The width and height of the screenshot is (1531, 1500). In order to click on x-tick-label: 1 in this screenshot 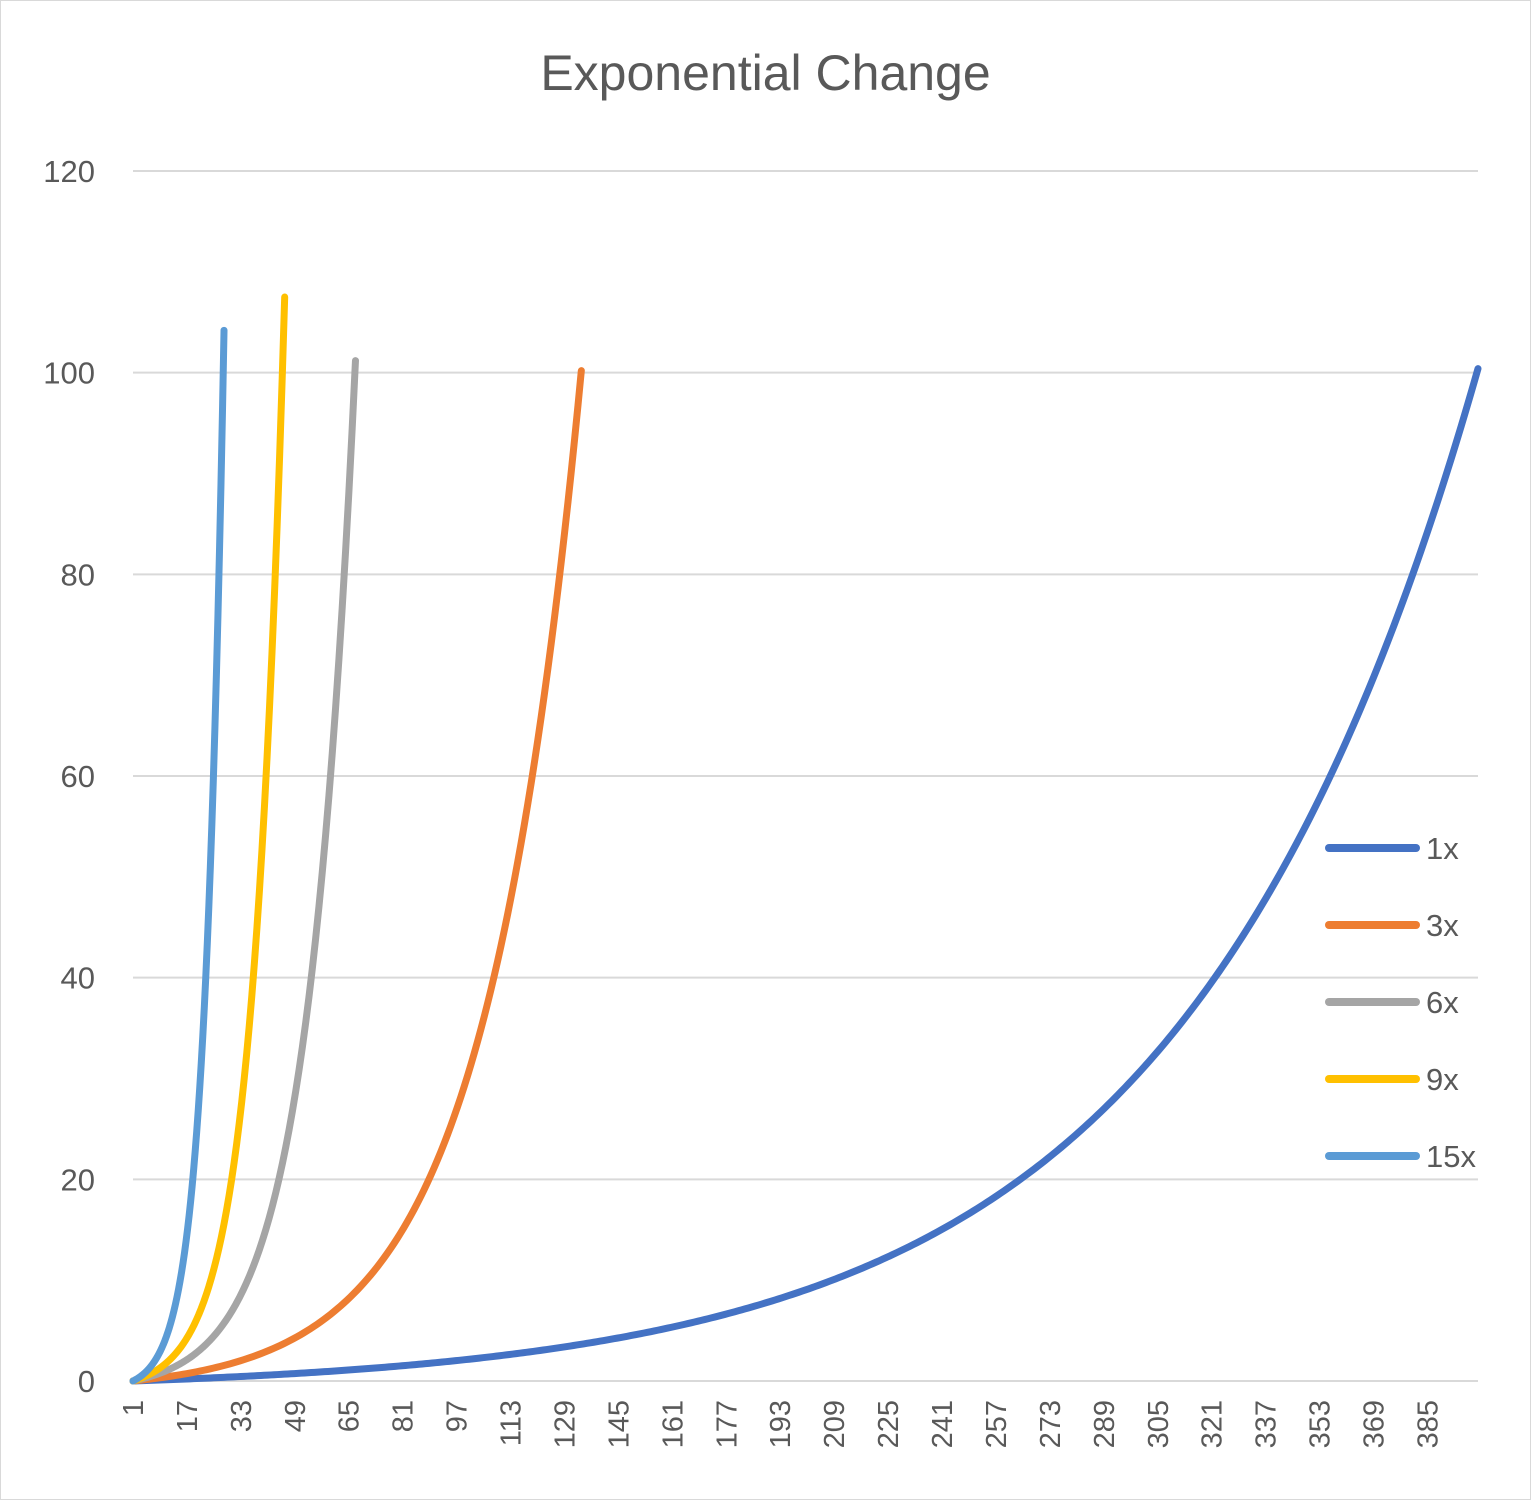, I will do `click(134, 1408)`.